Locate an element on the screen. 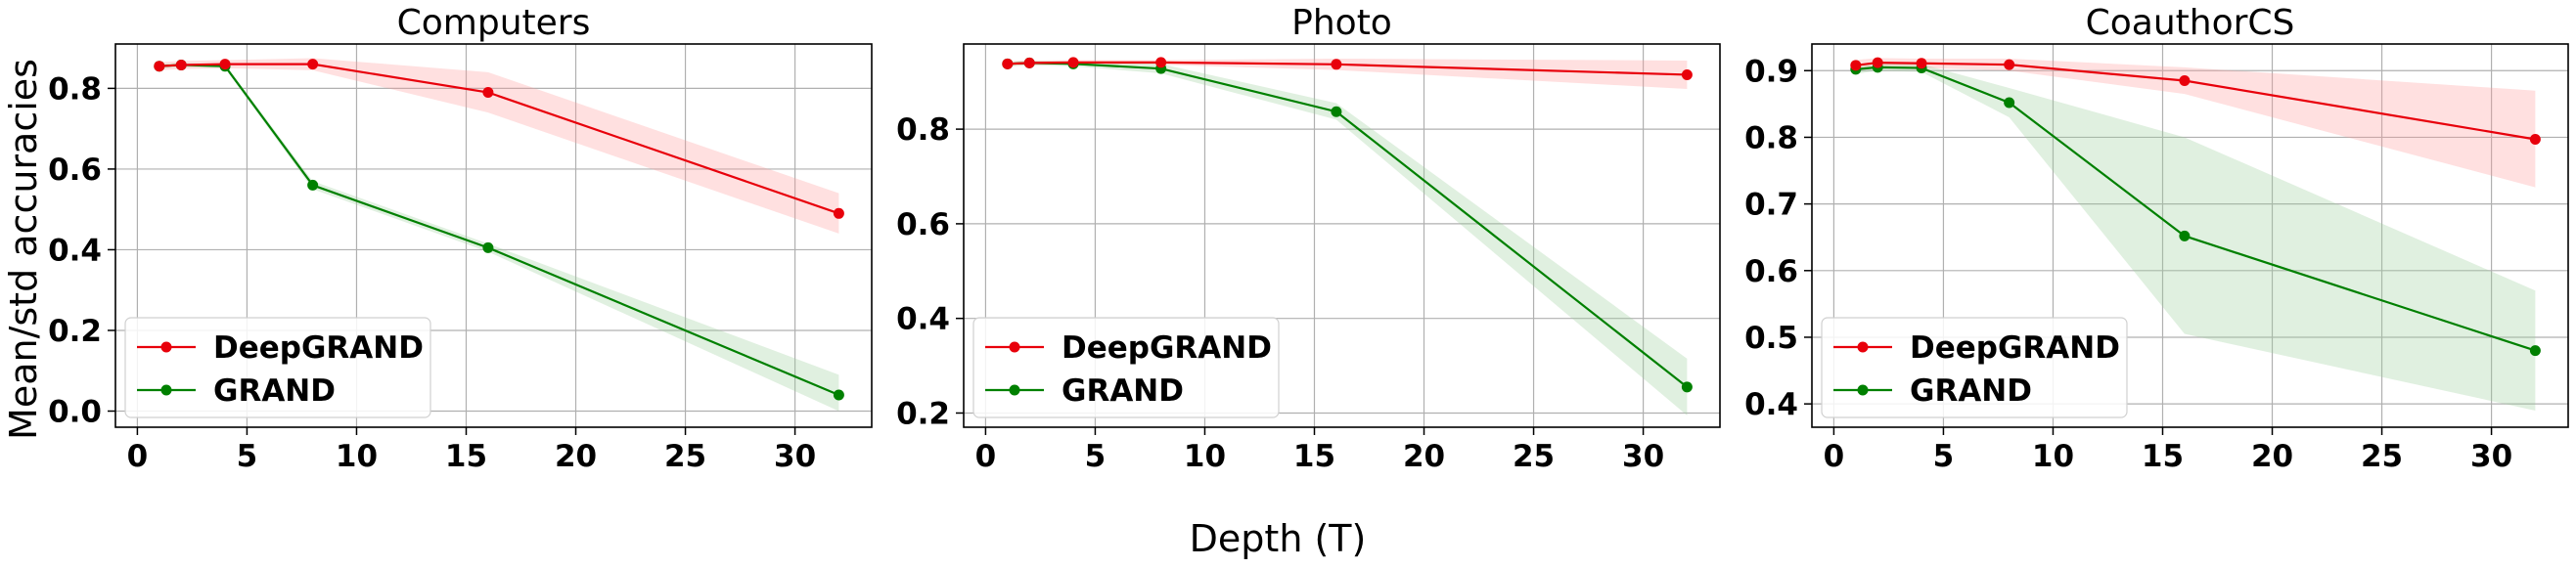  y-tick-label: 0.9 is located at coordinates (1771, 72).